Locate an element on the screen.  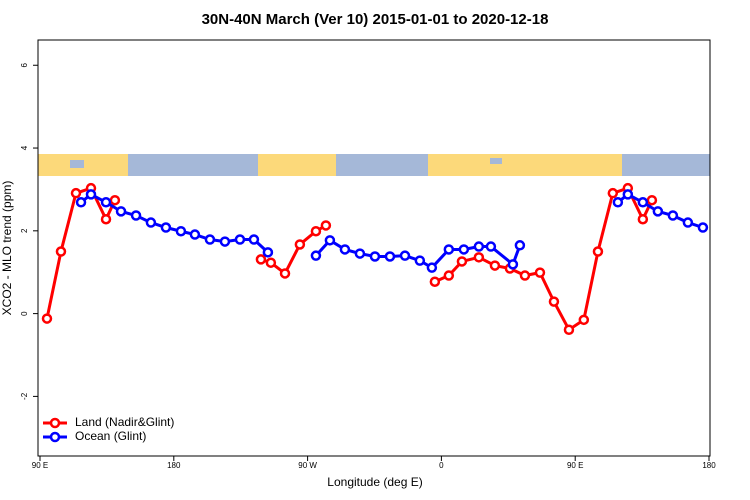
y-axis-label: XCO2 - MLO trend (ppm) is located at coordinates (7, 248).